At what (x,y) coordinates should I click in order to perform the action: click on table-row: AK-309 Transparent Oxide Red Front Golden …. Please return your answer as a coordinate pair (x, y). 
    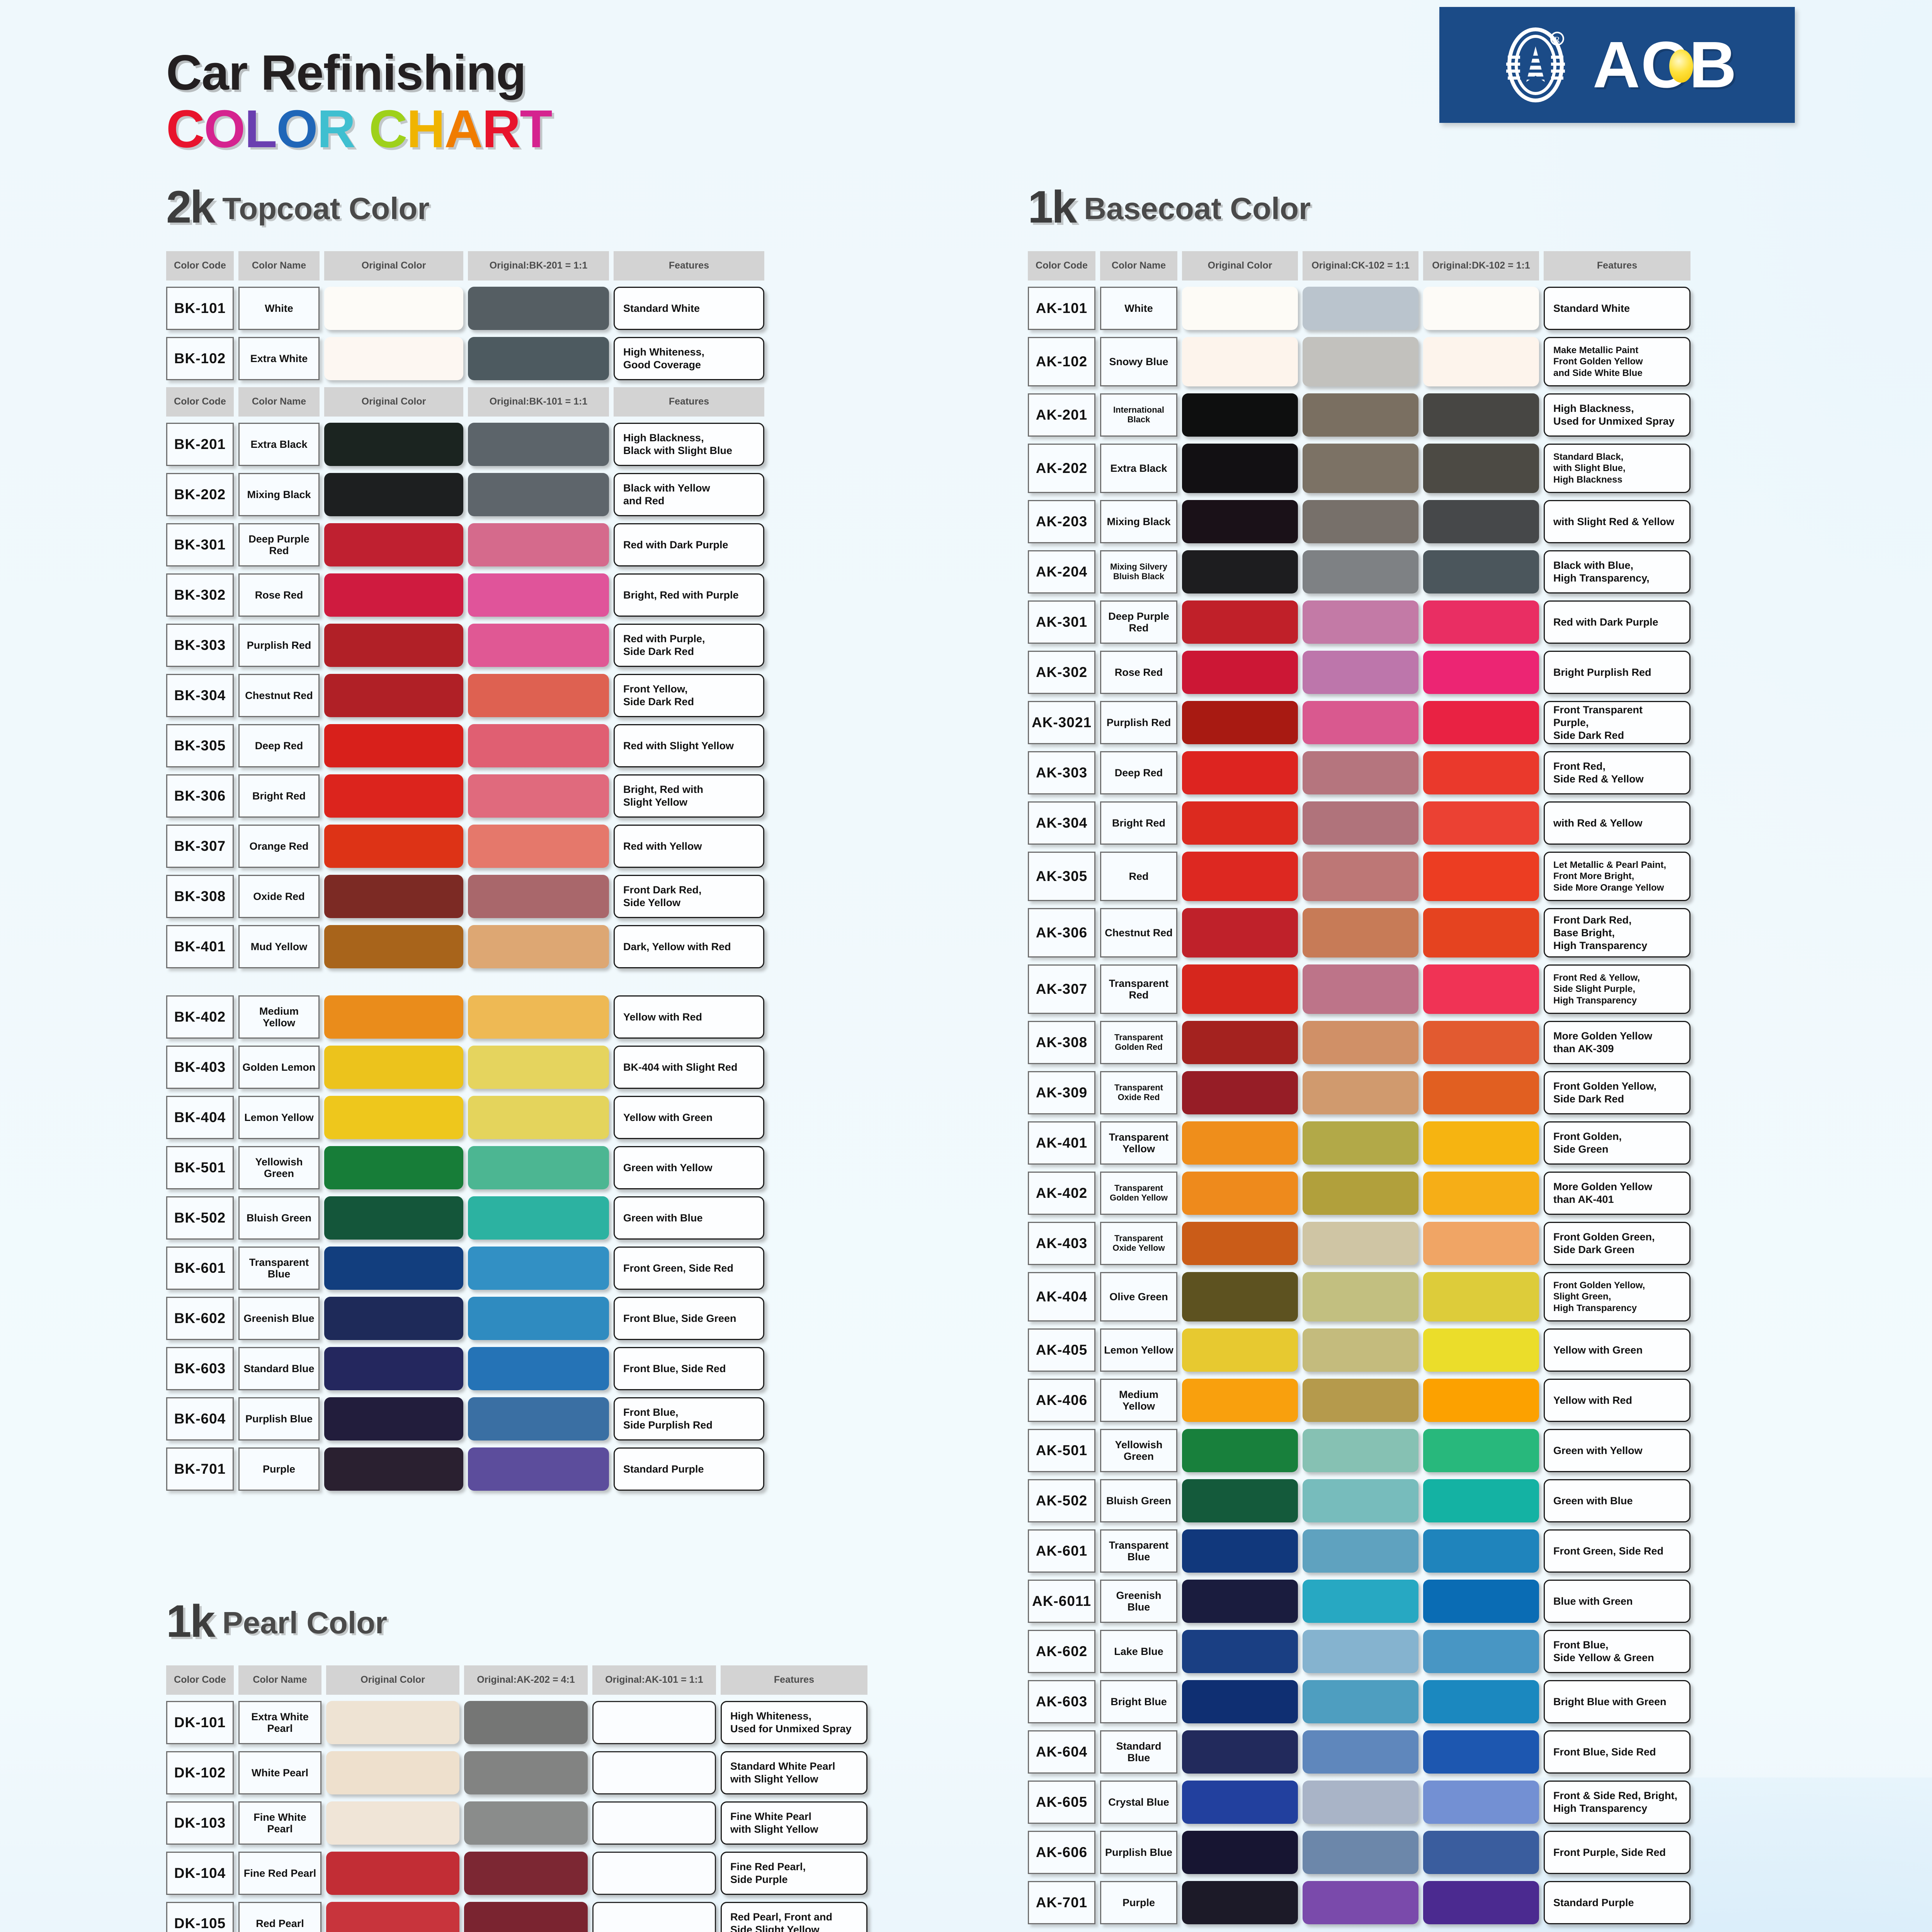
    Looking at the image, I should click on (1359, 1093).